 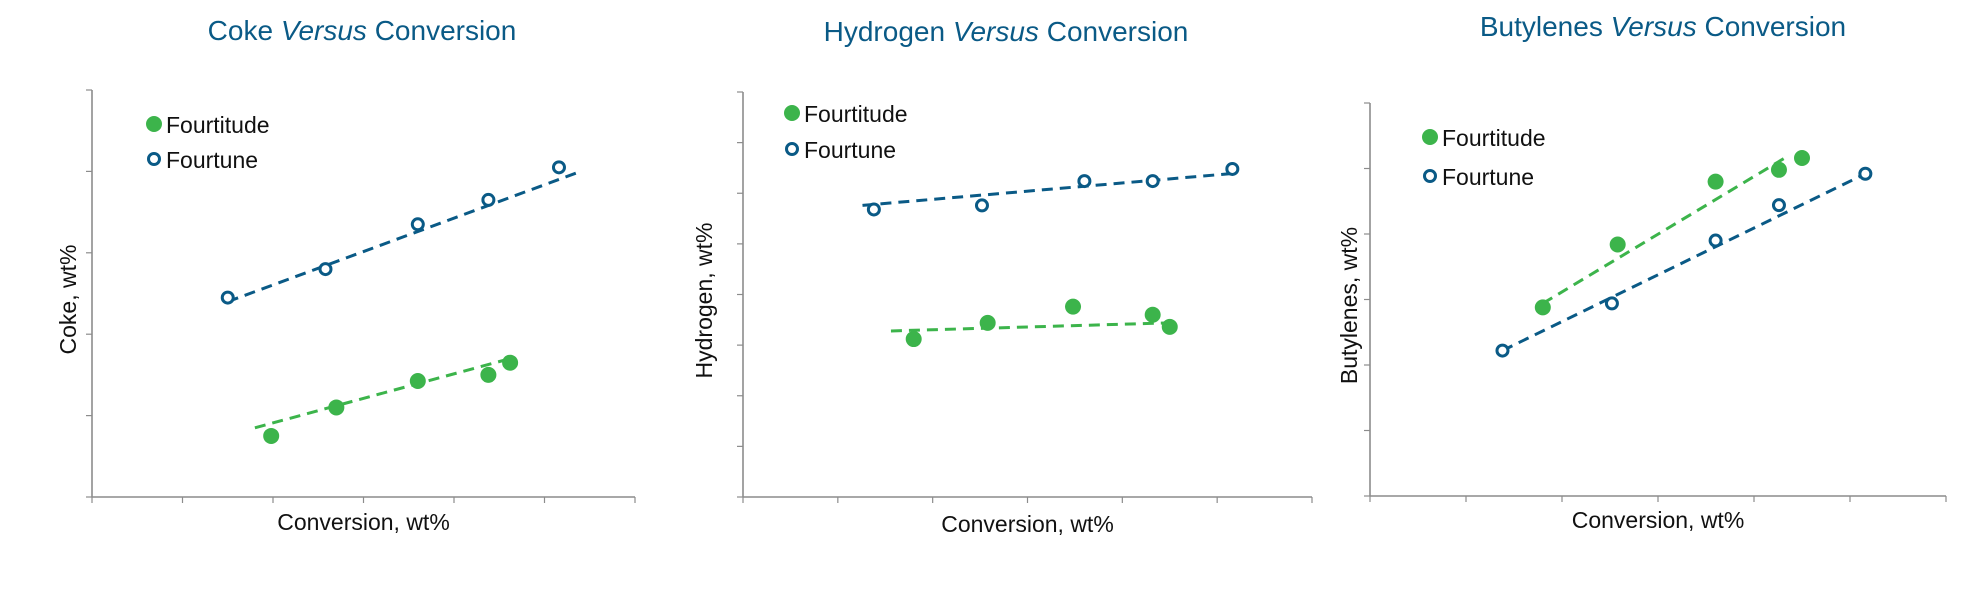 What do you see at coordinates (1545, 26) in the screenshot?
I see `chart-title-part: Butylenes` at bounding box center [1545, 26].